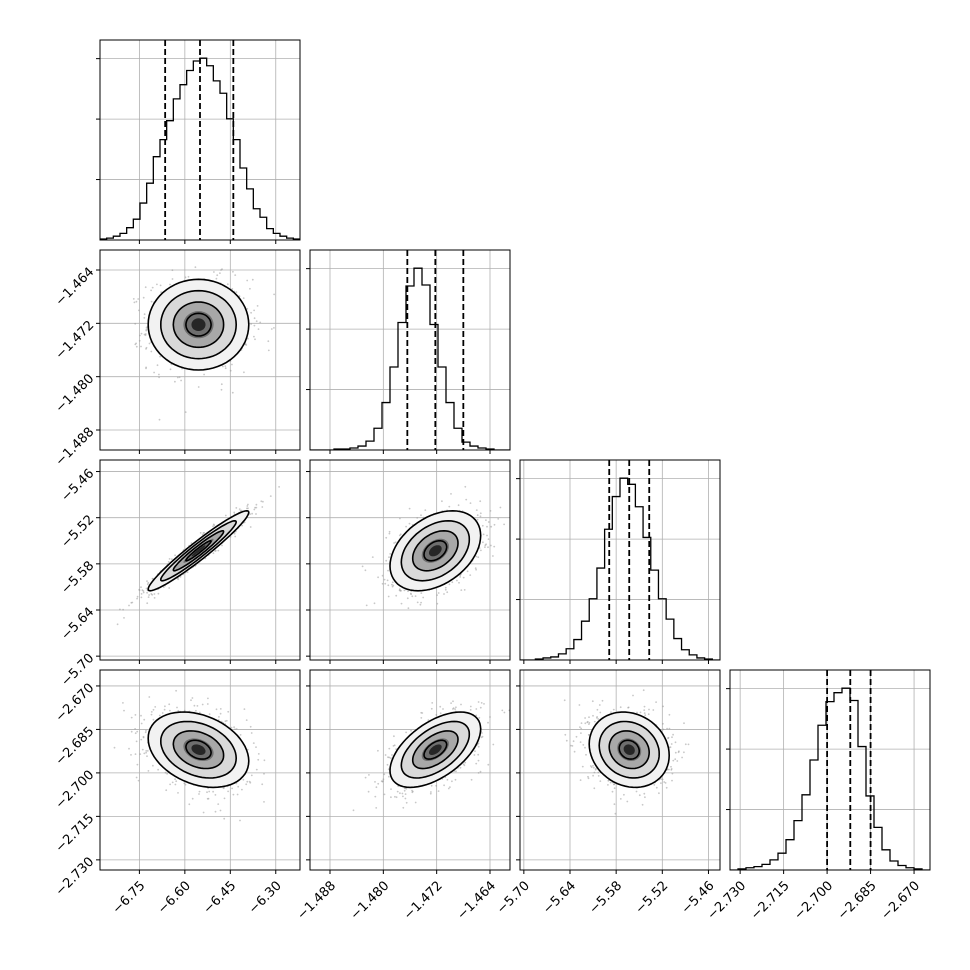 This screenshot has width=970, height=970. I want to click on y-tick-label: −1.472, so click(75, 340).